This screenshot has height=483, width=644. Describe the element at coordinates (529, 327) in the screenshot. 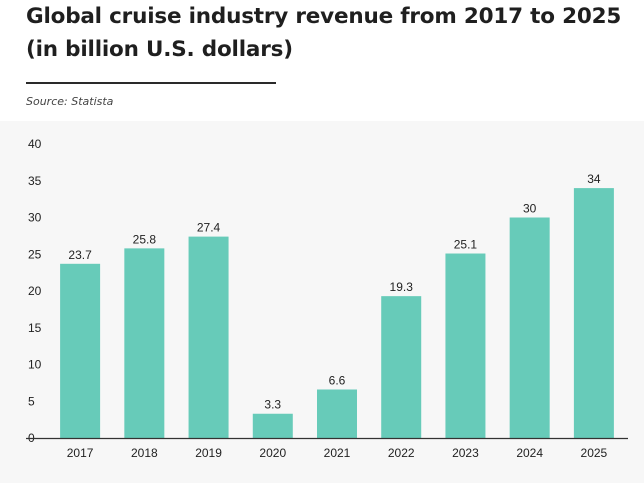

I see `bar-2024` at that location.